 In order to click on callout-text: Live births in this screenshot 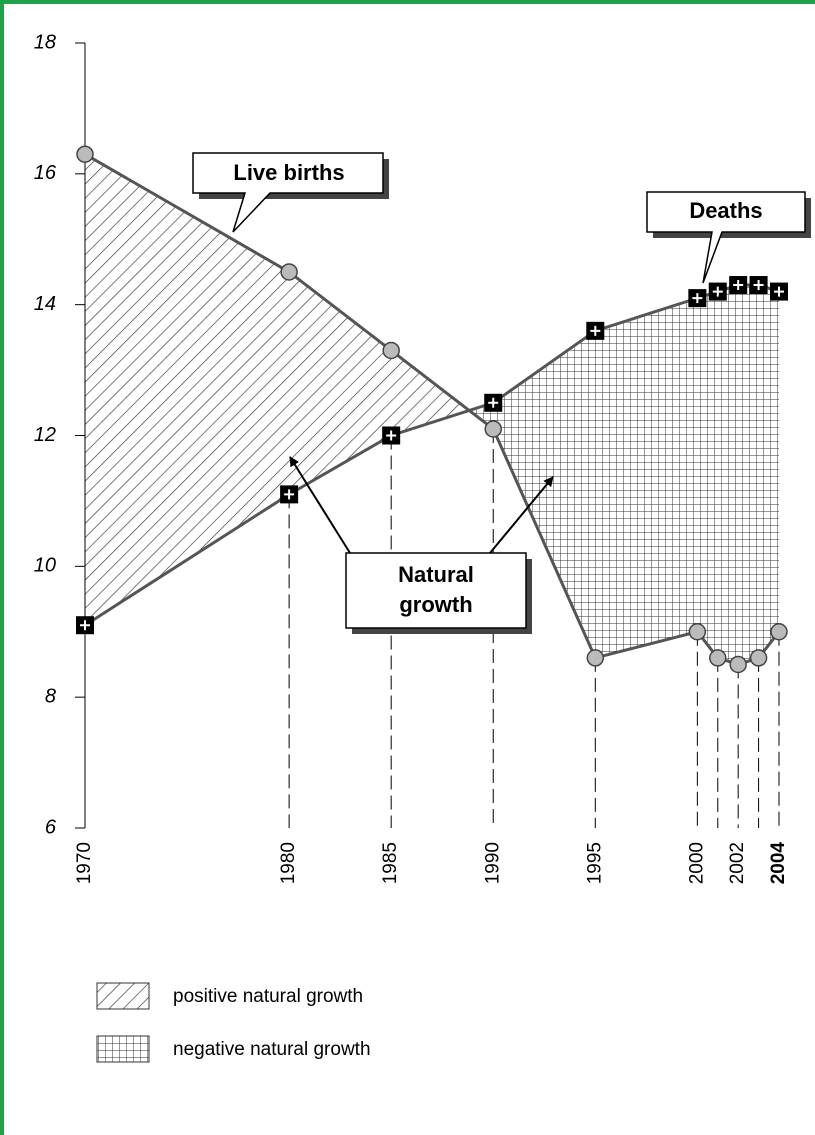, I will do `click(288, 172)`.